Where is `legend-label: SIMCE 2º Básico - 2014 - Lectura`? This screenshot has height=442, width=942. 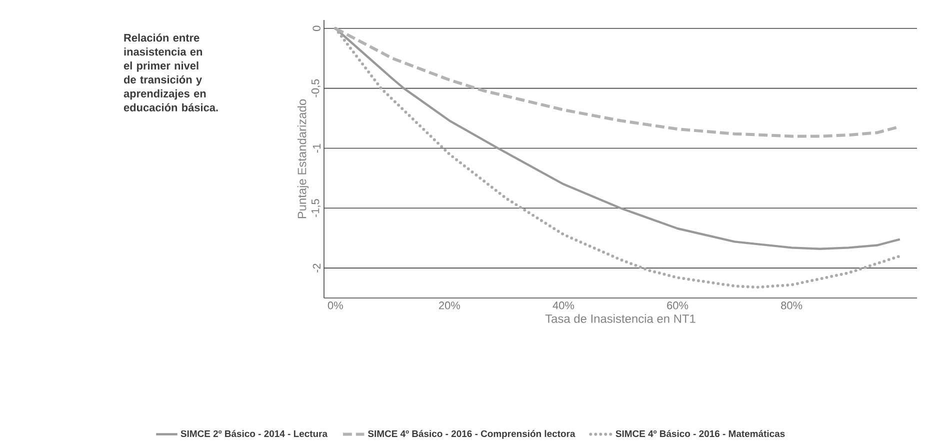
legend-label: SIMCE 2º Básico - 2014 - Lectura is located at coordinates (254, 434).